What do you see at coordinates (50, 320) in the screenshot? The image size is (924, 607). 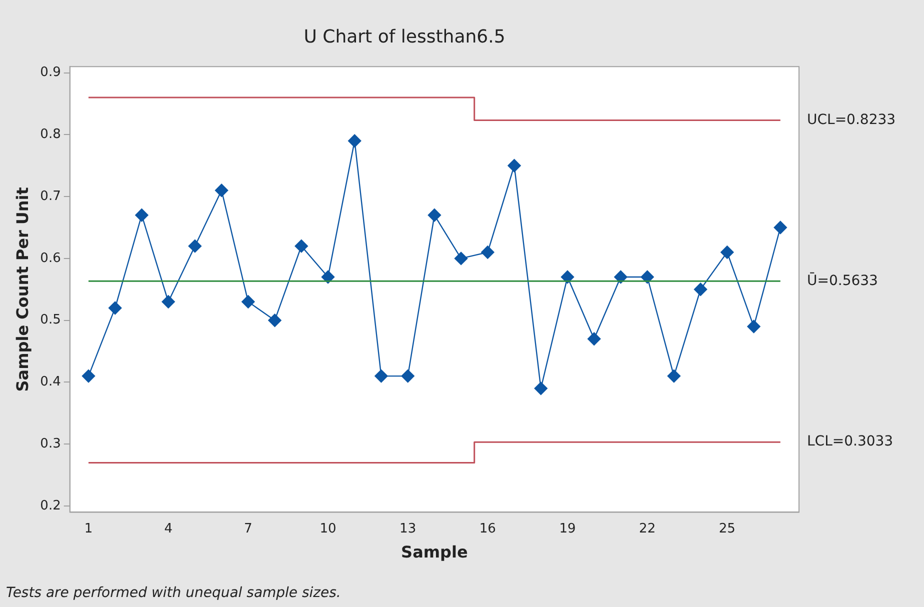 I see `y-tick-label: 0.5` at bounding box center [50, 320].